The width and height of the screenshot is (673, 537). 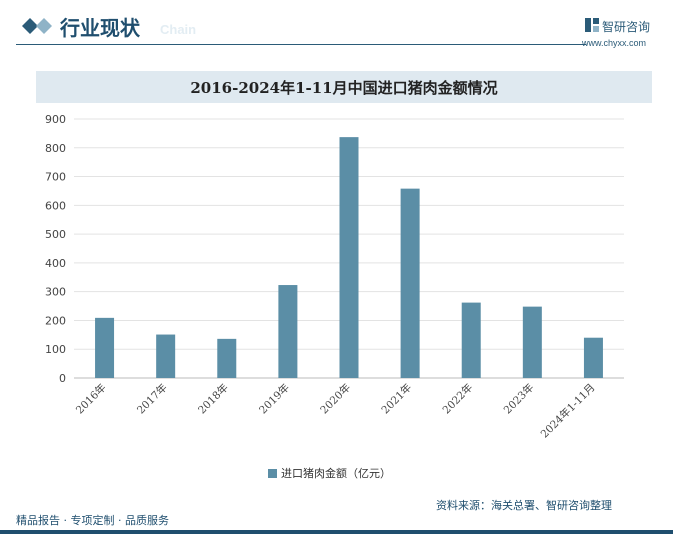 What do you see at coordinates (92, 520) in the screenshot?
I see `footer-slogan: 精品报告 · 专项定制 · 品质服务` at bounding box center [92, 520].